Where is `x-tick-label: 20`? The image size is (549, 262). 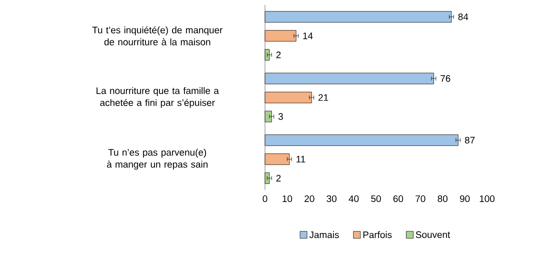
x-tick-label: 20 is located at coordinates (309, 198).